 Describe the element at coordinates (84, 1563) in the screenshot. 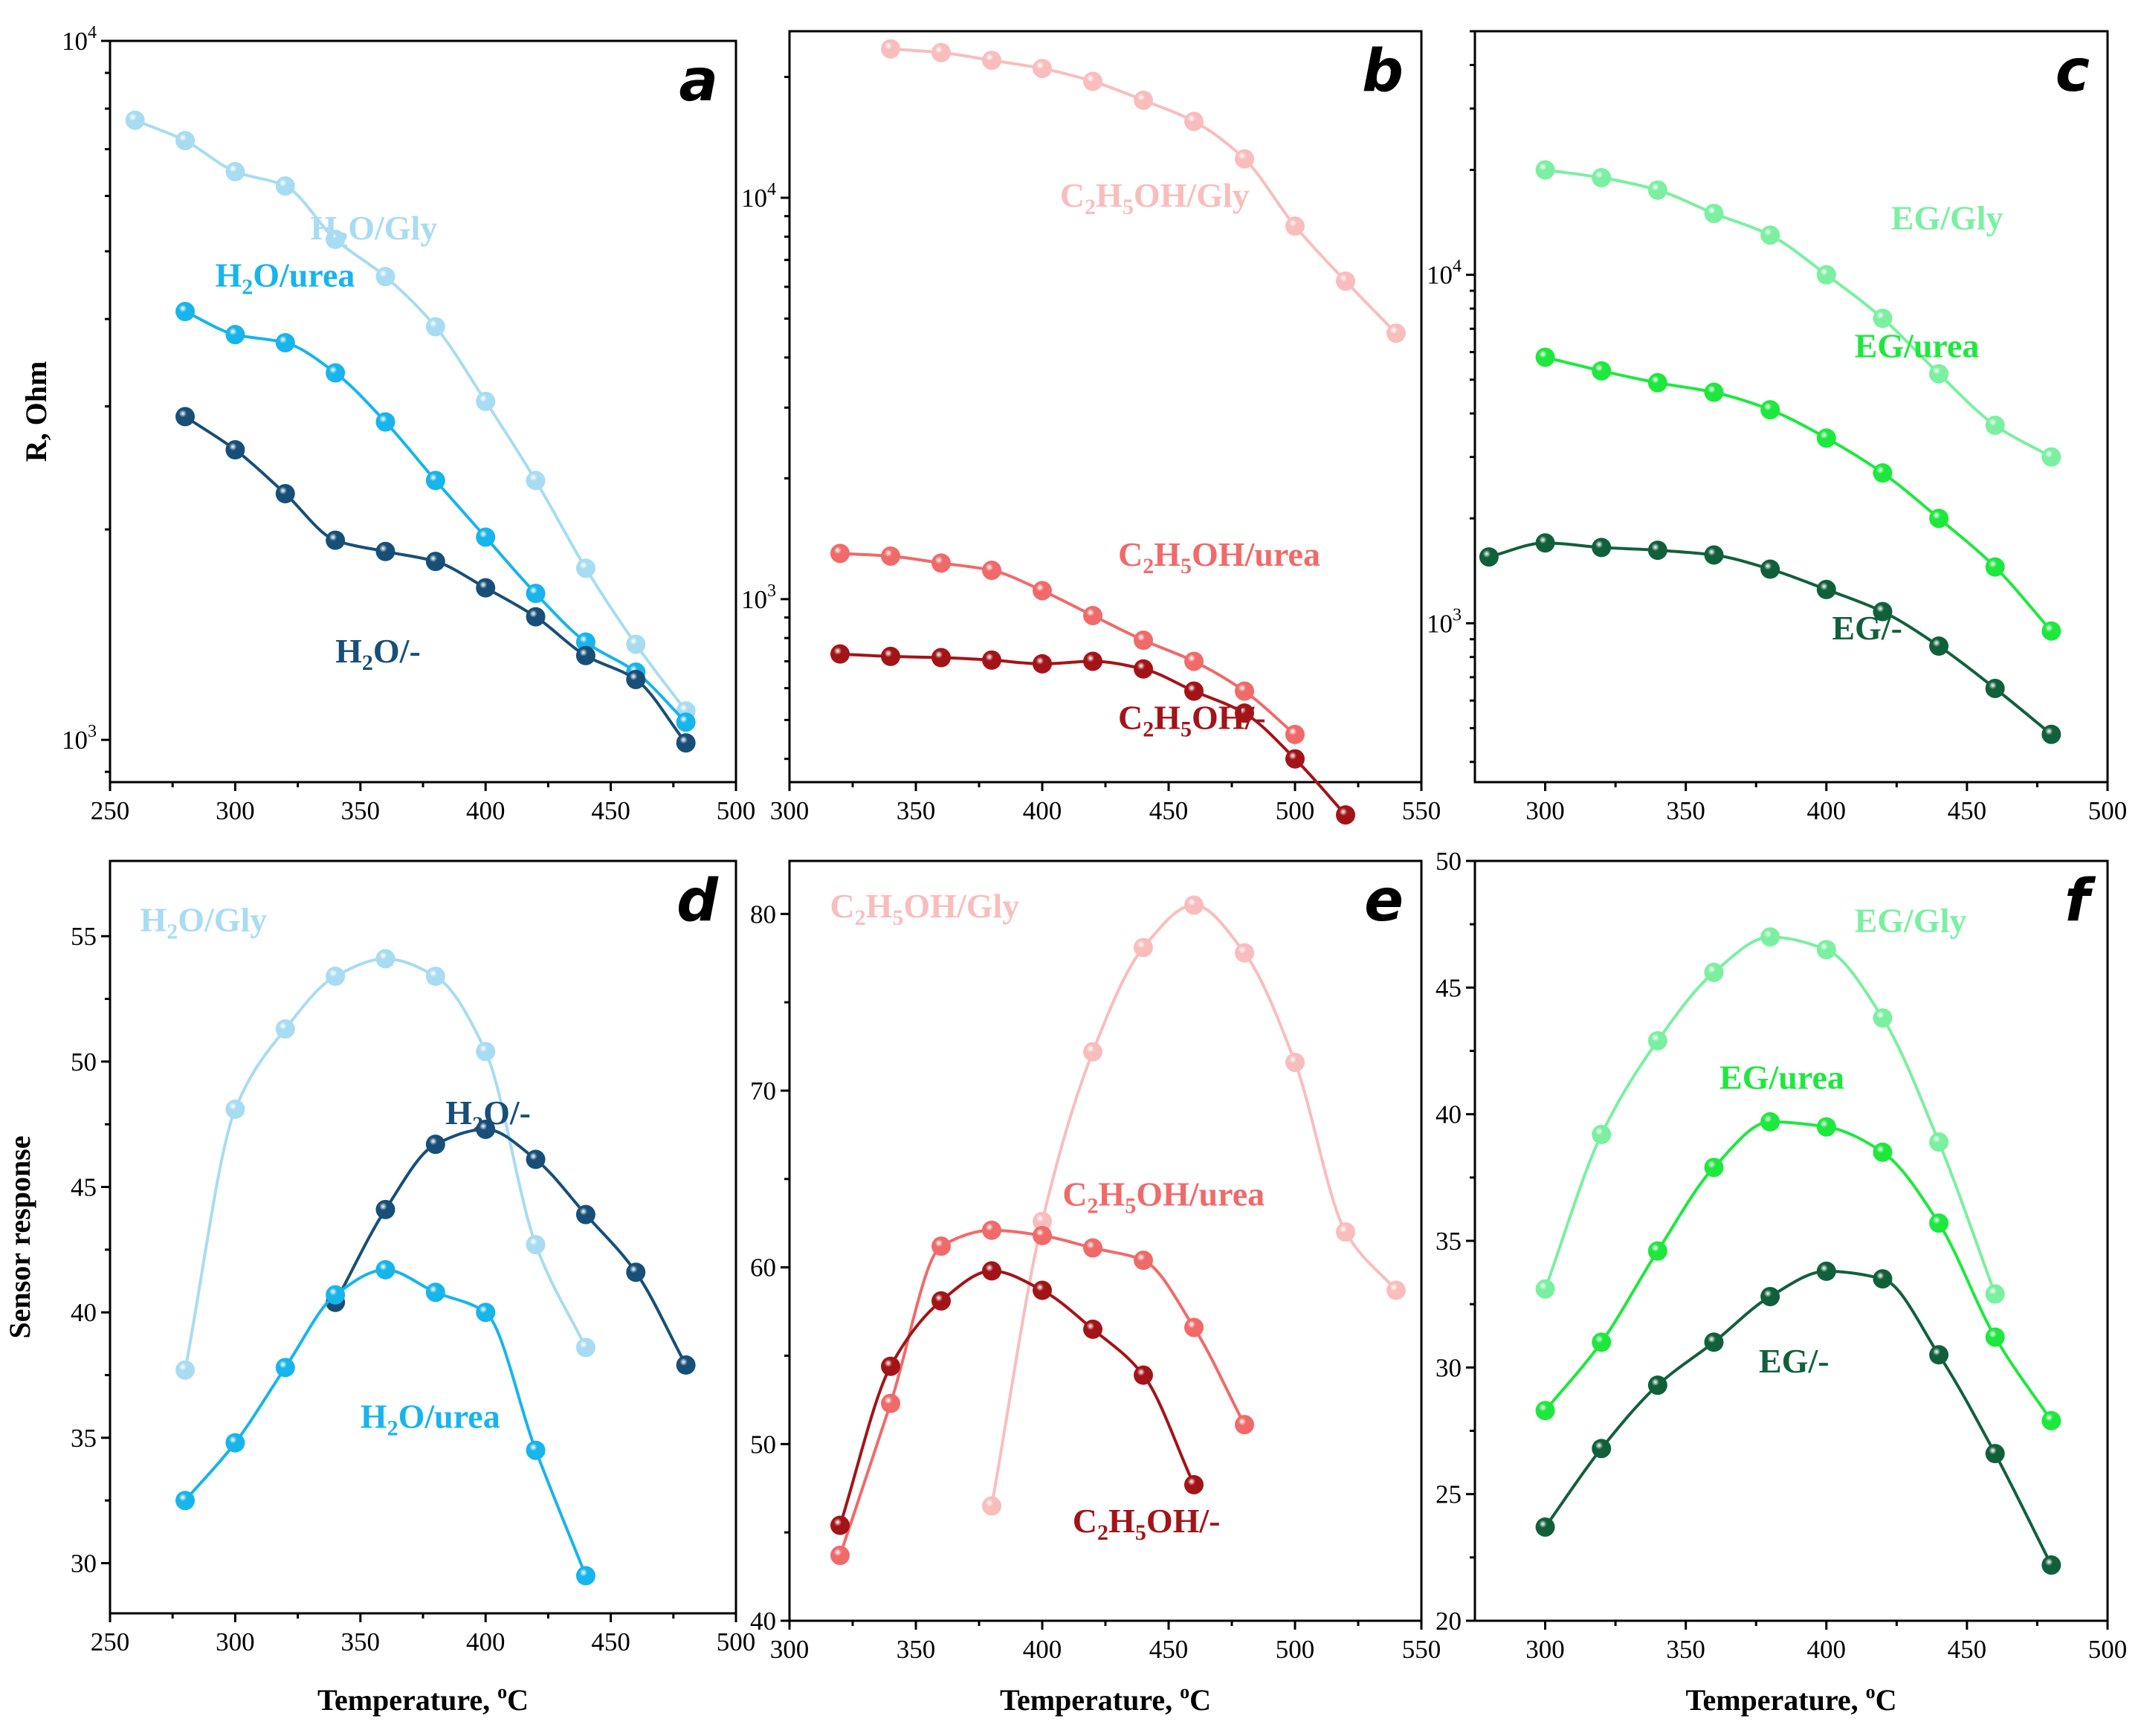

I see `y-tick-label: 30` at that location.